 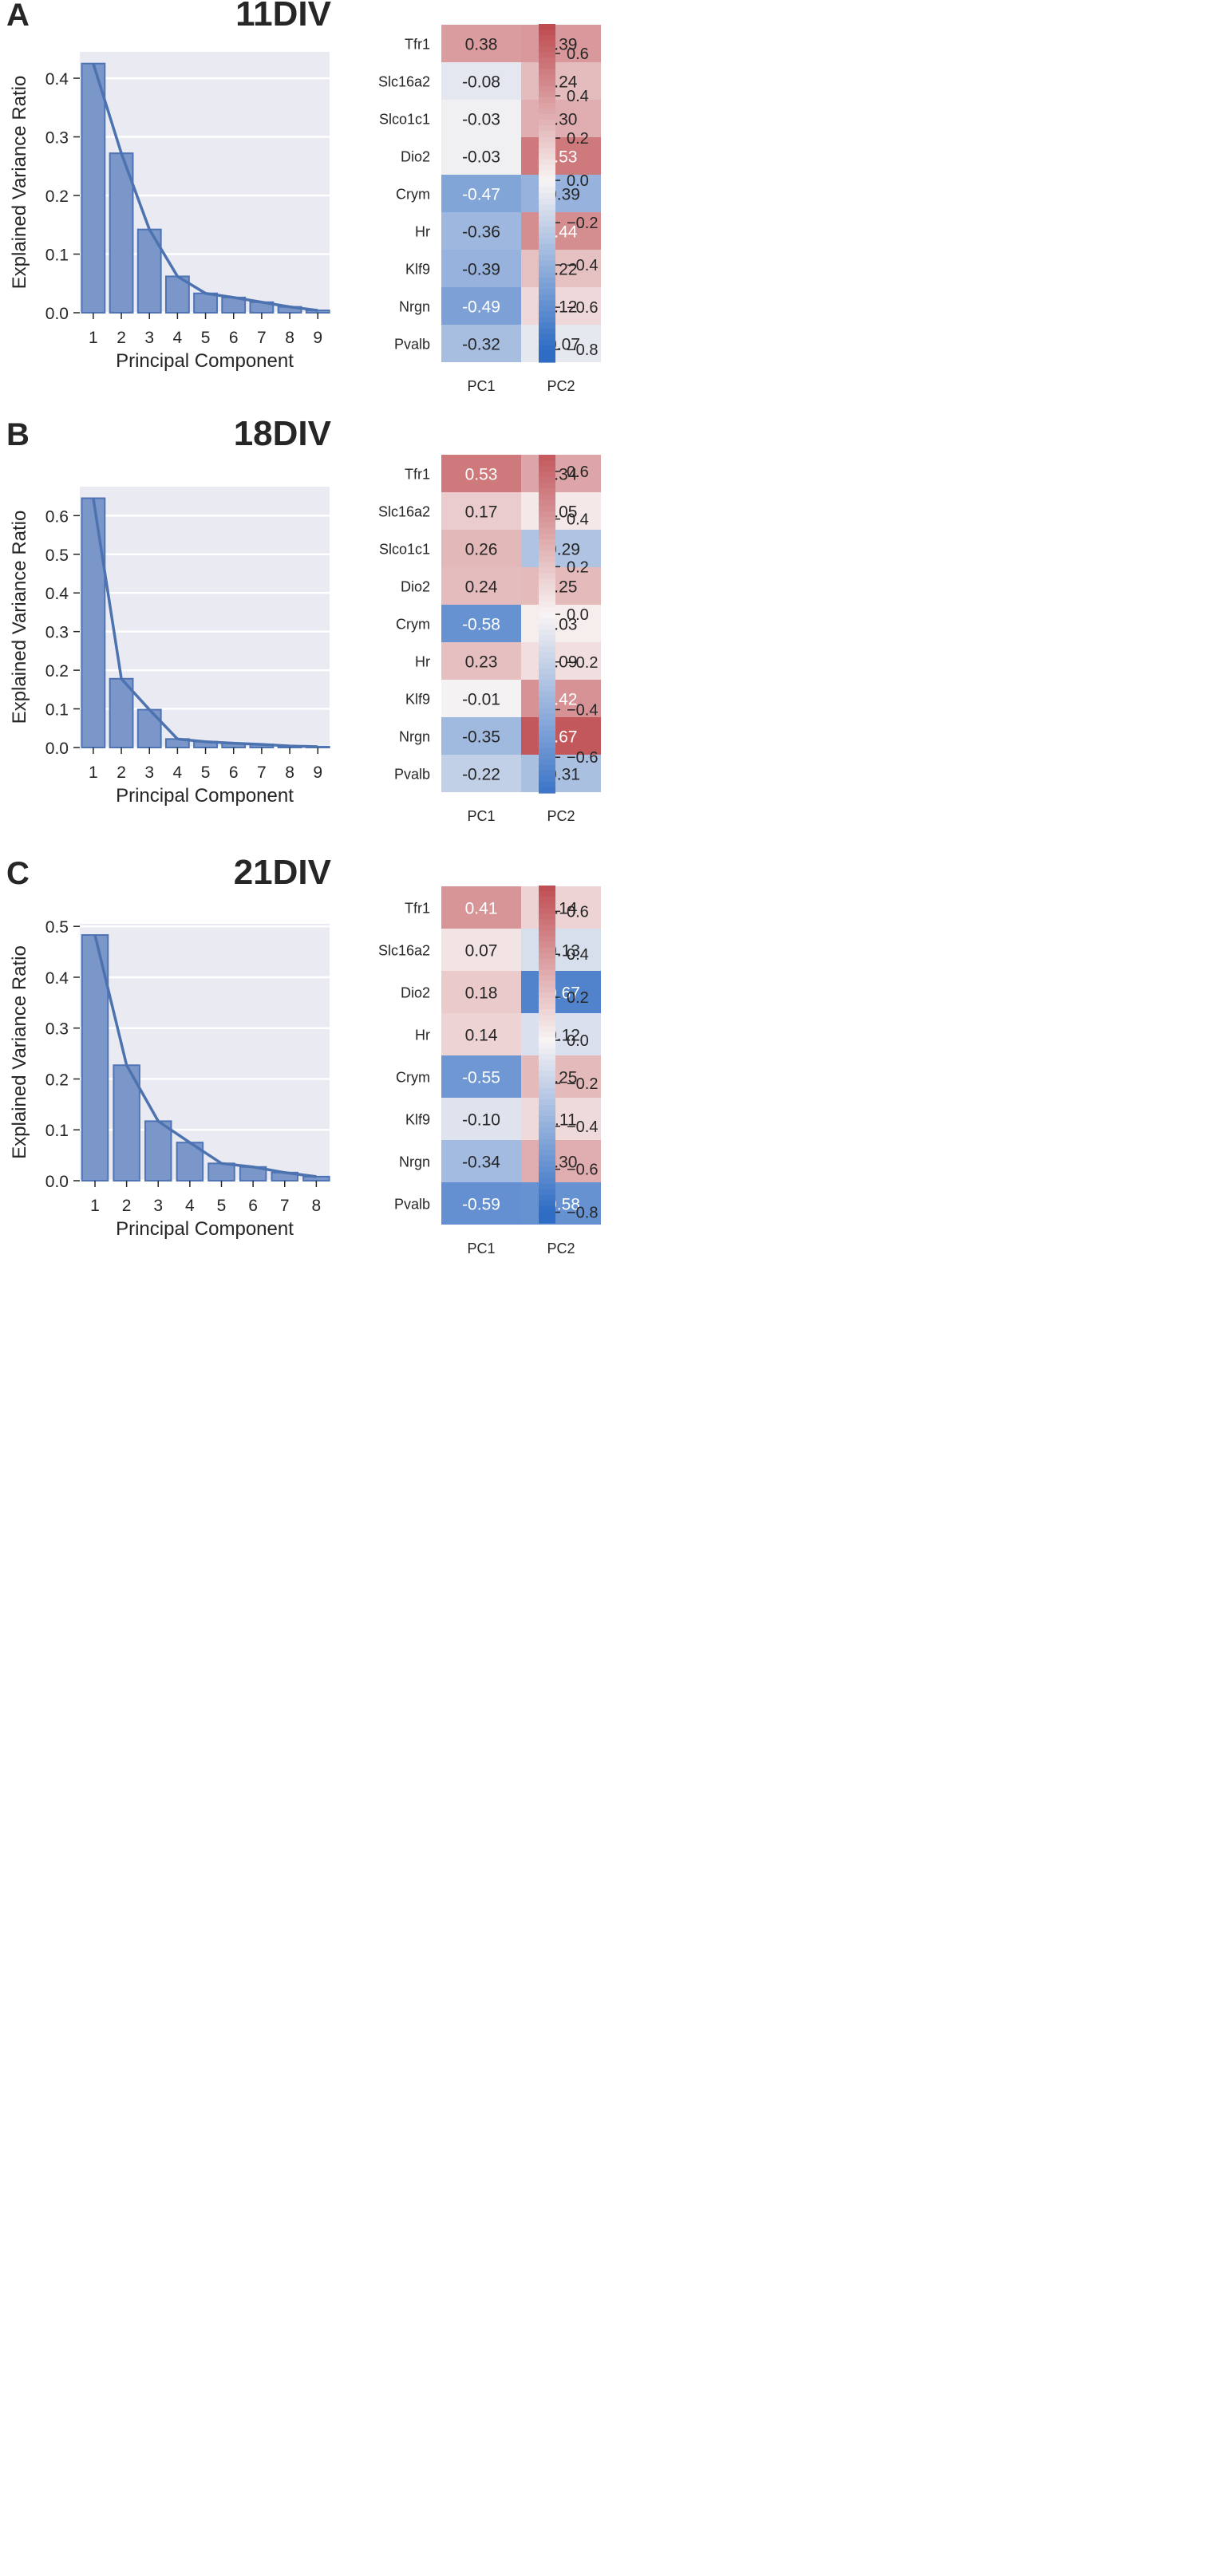 What do you see at coordinates (404, 82) in the screenshot?
I see `row-label: Slc16a2` at bounding box center [404, 82].